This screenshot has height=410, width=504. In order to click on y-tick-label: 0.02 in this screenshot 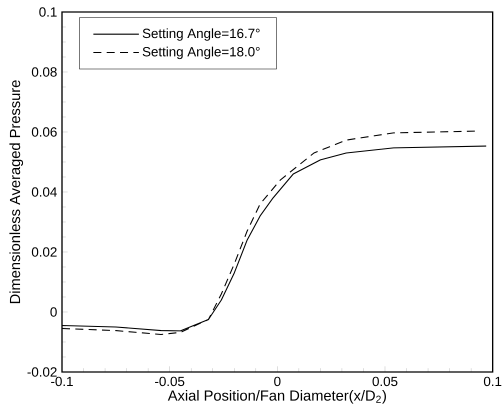, I will do `click(44, 252)`.